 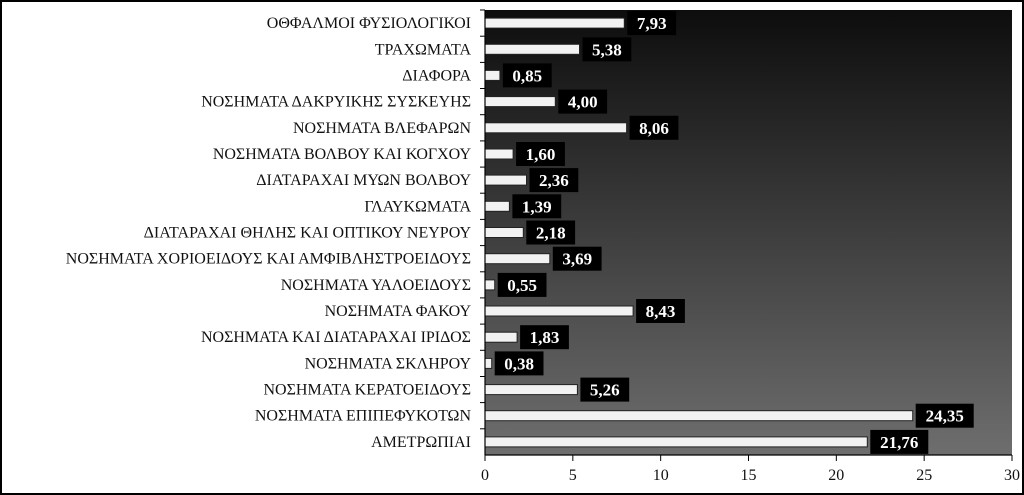 I want to click on category-label: ΝΟΣΗΜΑΤΑ ΒΛΕΦΑΡΩΝ, so click(x=382, y=128).